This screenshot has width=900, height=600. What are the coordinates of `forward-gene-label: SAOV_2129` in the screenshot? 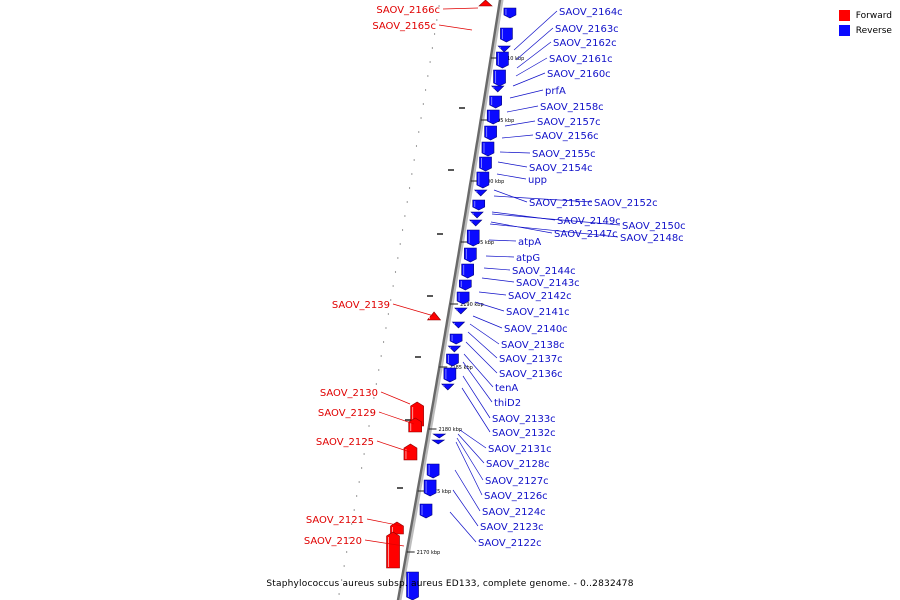 It's located at (347, 413).